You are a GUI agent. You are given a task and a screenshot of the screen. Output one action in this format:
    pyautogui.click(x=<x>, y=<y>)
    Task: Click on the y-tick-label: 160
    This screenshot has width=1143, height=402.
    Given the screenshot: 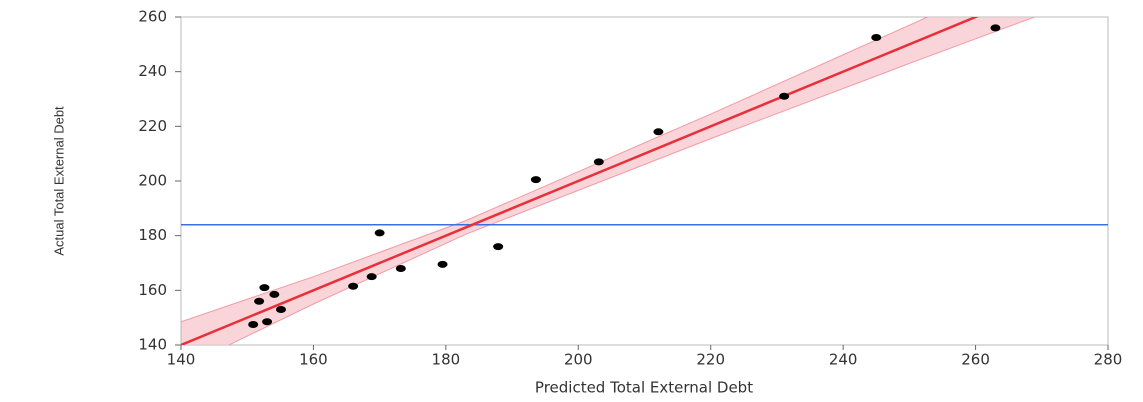 What is the action you would take?
    pyautogui.click(x=152, y=290)
    